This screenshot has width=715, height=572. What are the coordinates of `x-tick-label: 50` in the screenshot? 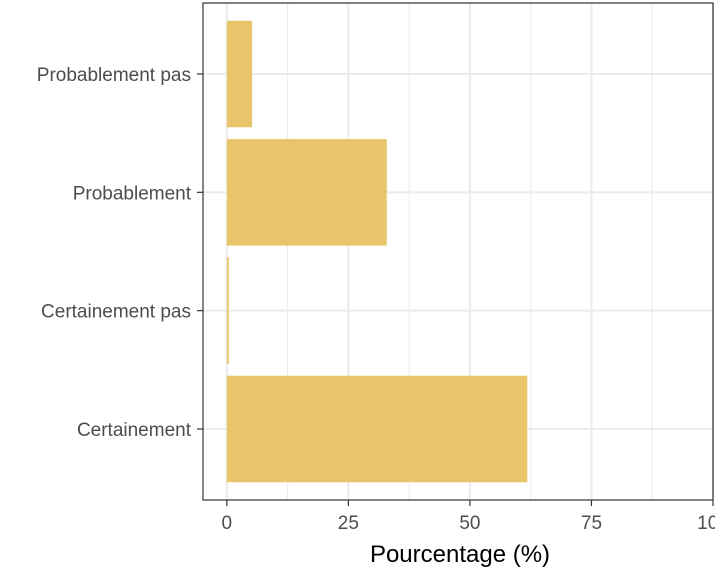 It's located at (469, 523).